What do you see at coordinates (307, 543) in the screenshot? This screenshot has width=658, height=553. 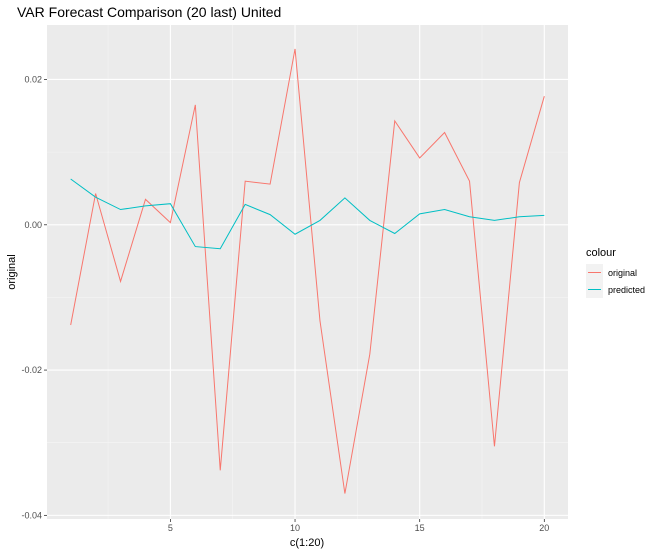 I see `x-axis-label: c(1:20)` at bounding box center [307, 543].